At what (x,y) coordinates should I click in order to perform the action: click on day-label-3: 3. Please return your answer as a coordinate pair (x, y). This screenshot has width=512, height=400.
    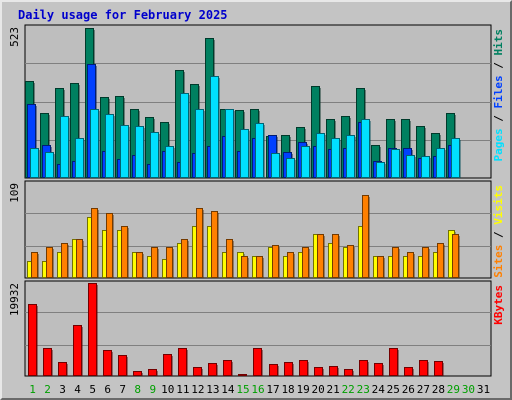
    Looking at the image, I should click on (62, 389).